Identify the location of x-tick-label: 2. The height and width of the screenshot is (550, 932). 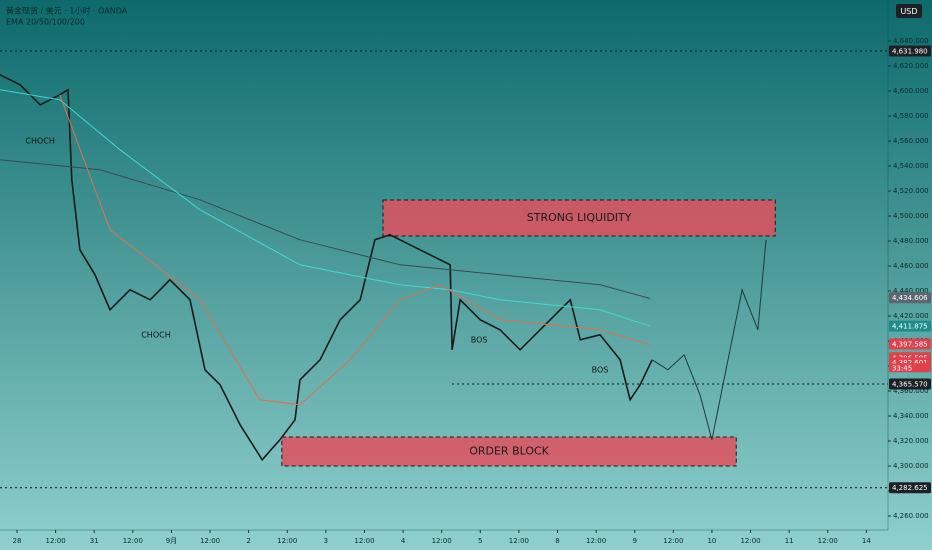
(248, 541).